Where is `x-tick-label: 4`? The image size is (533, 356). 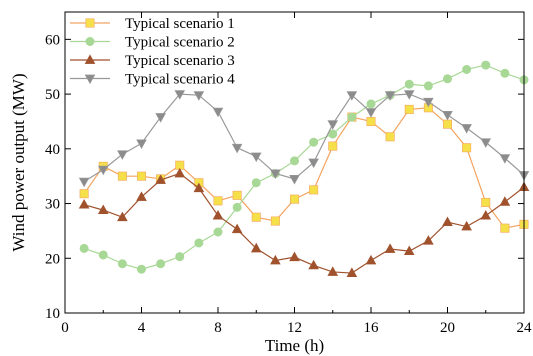 x-tick-label: 4 is located at coordinates (142, 328).